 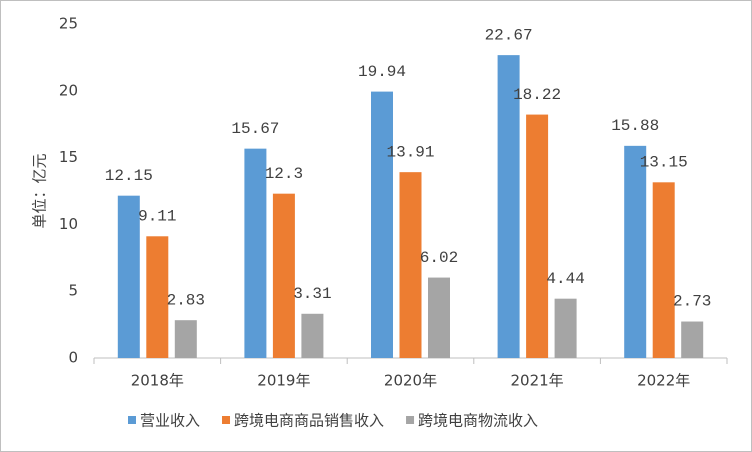 What do you see at coordinates (537, 381) in the screenshot?
I see `x-tick-label: 2021年` at bounding box center [537, 381].